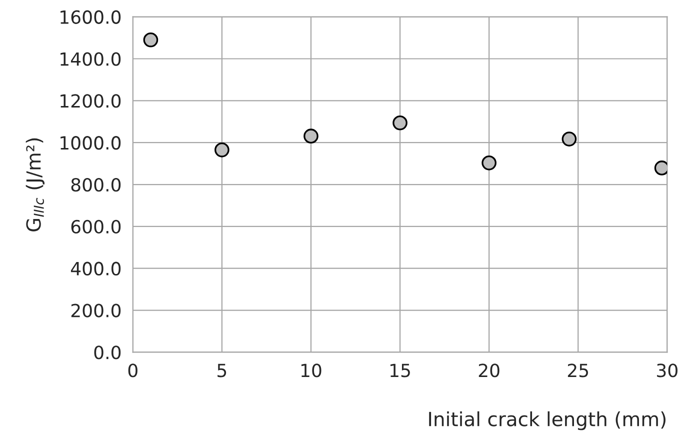  Describe the element at coordinates (107, 353) in the screenshot. I see `y-tick-label: 0.0` at that location.